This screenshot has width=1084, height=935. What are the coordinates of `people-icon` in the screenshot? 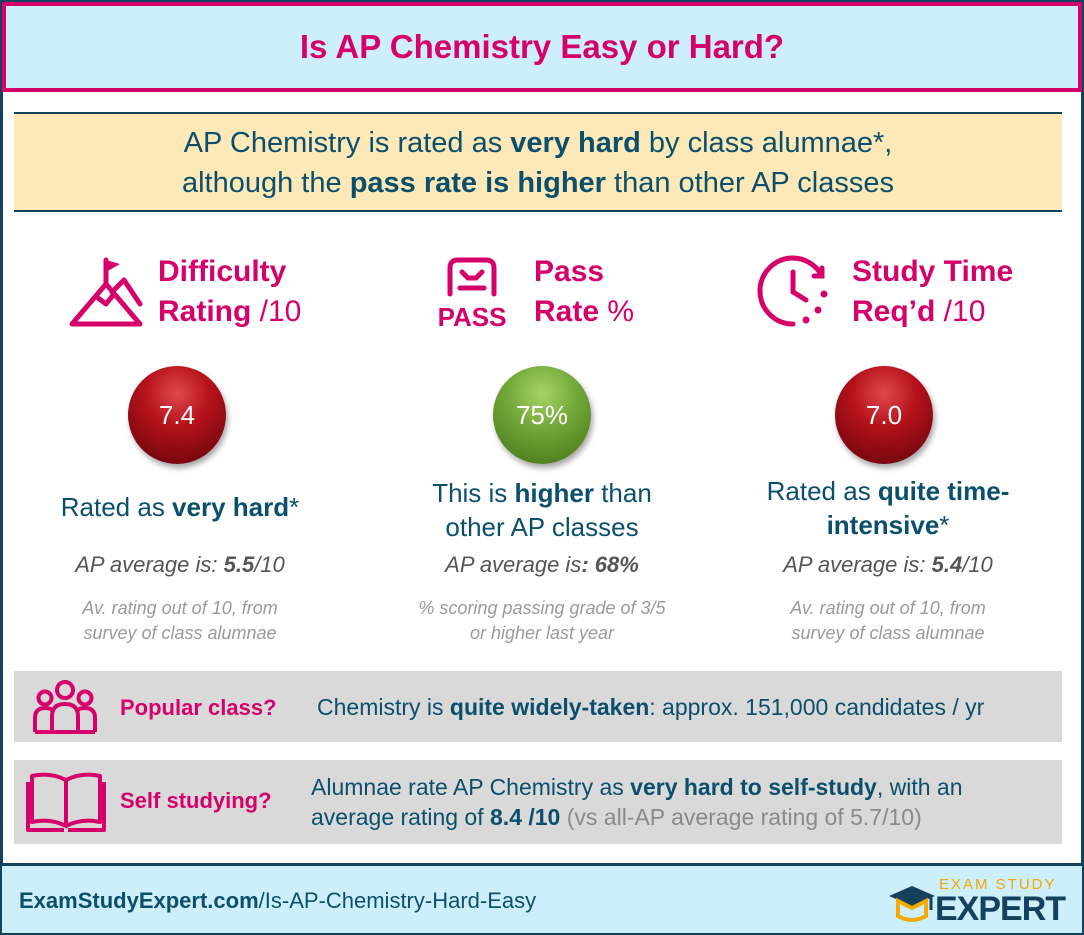 It's located at (65, 707).